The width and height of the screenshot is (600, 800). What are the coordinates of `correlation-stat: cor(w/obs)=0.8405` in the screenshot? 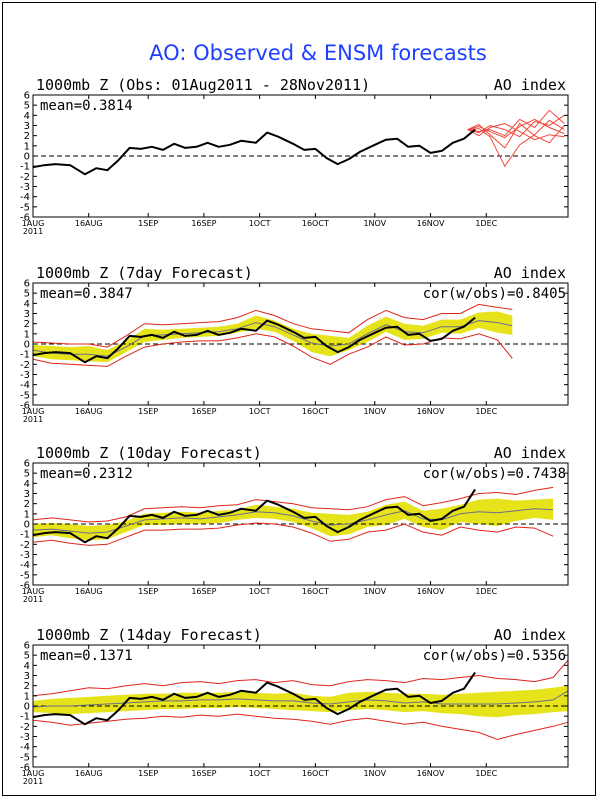 It's located at (494, 294).